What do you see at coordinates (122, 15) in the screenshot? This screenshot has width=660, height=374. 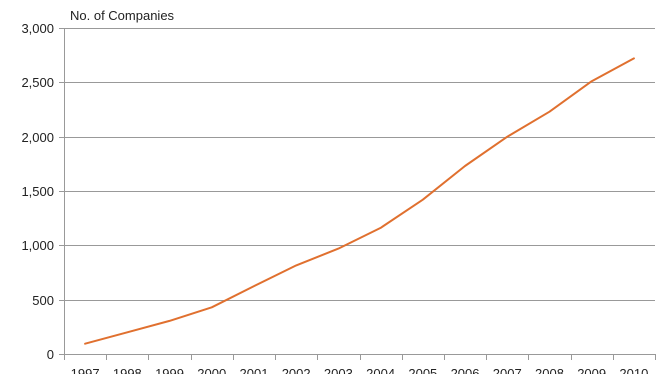 I see `y-axis-title: No. of Companies` at bounding box center [122, 15].